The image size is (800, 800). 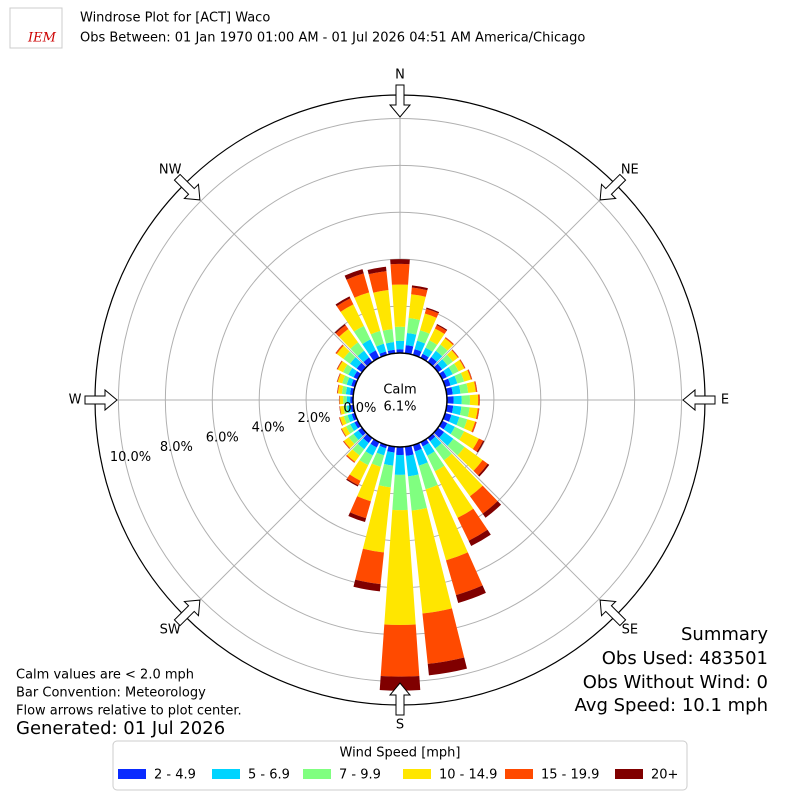 What do you see at coordinates (399, 390) in the screenshot?
I see `calm-label: Calm` at bounding box center [399, 390].